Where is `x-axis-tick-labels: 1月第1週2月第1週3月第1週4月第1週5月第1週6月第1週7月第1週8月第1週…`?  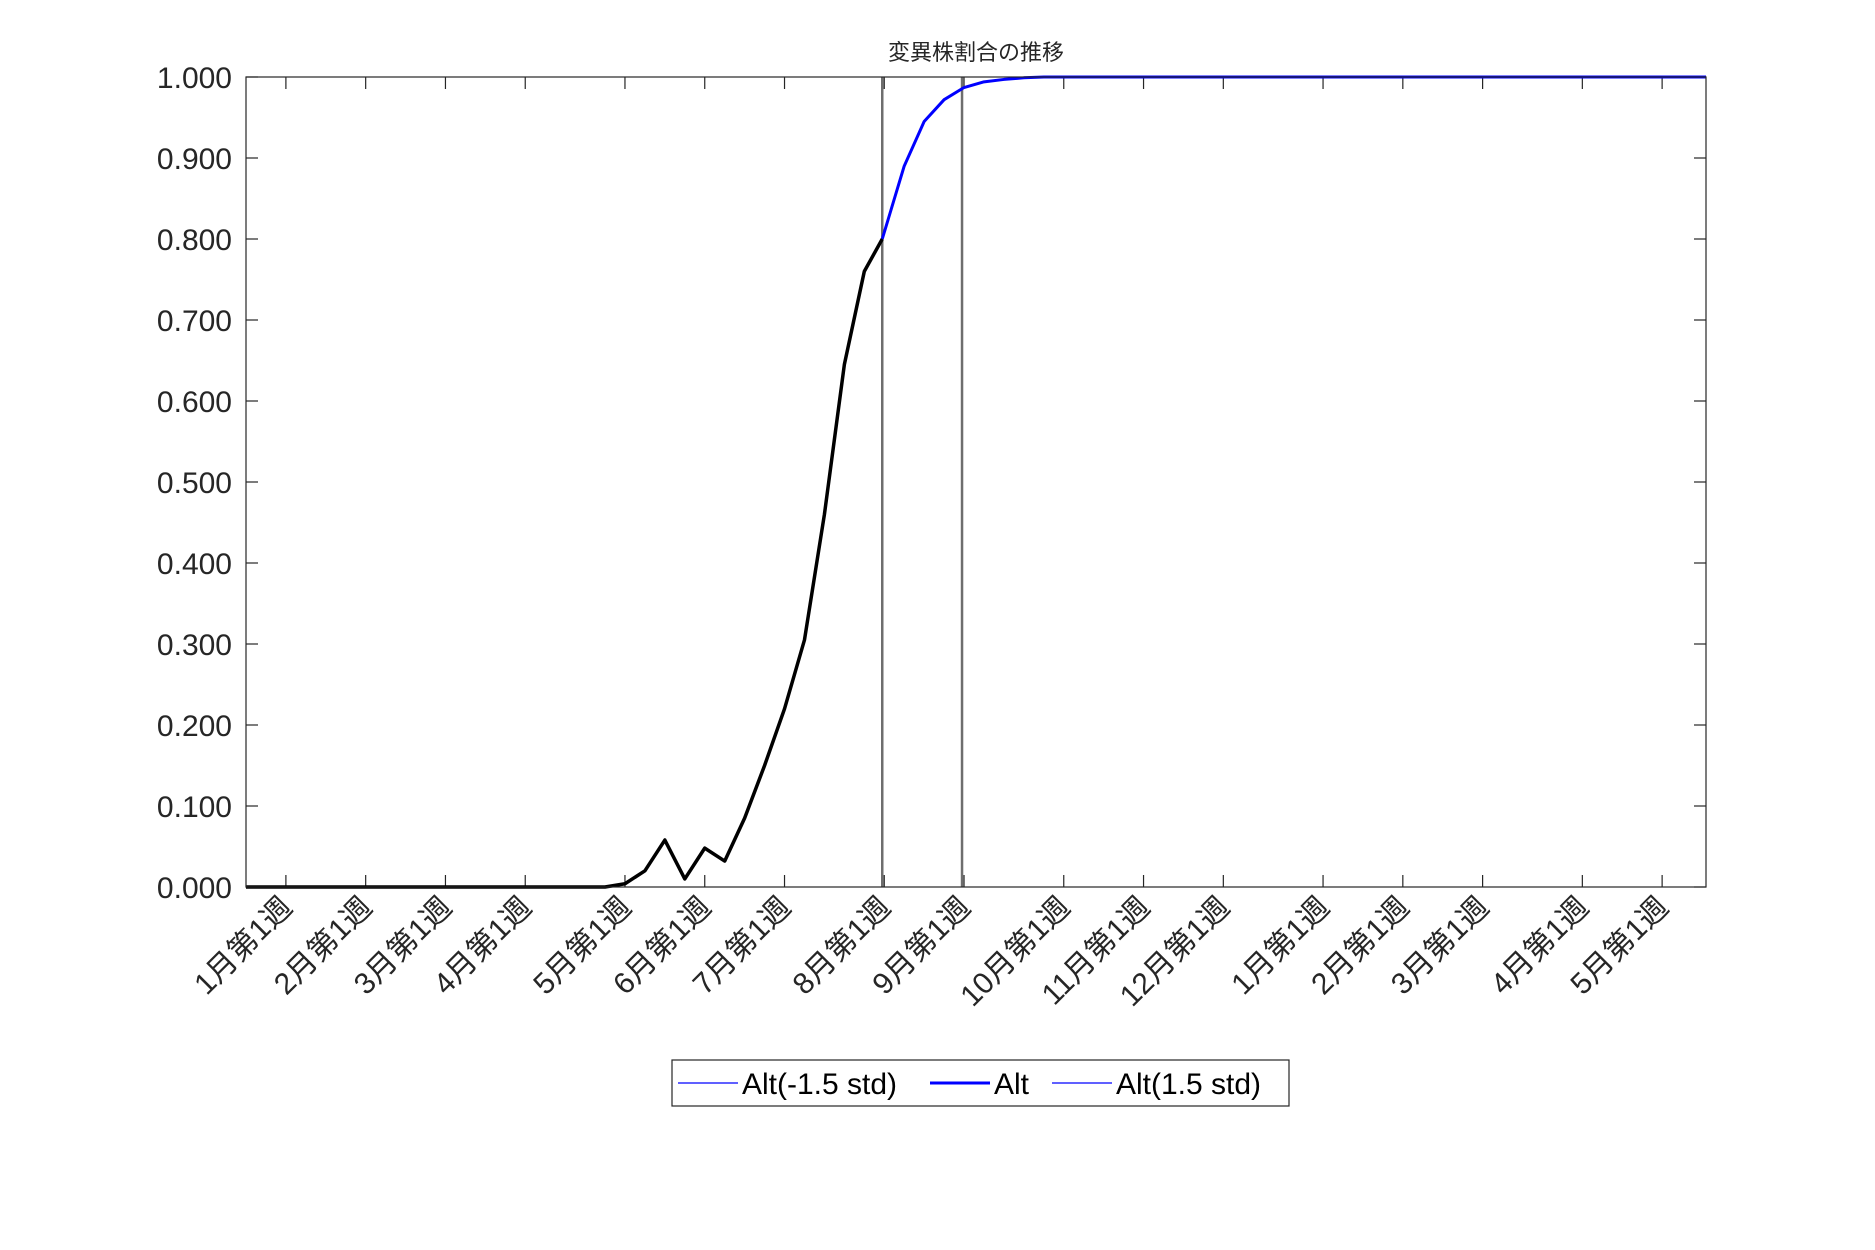
x-axis-tick-labels: 1月第1週2月第1週3月第1週4月第1週5月第1週6月第1週7月第1週8月第1週… is located at coordinates (931, 952).